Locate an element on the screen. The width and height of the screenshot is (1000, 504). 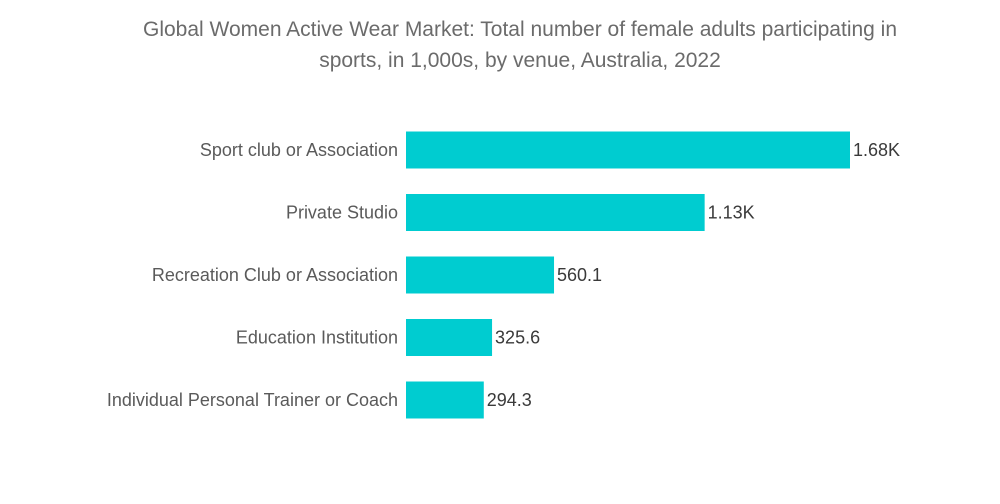
category-label-2: Recreation Club or Association is located at coordinates (275, 275).